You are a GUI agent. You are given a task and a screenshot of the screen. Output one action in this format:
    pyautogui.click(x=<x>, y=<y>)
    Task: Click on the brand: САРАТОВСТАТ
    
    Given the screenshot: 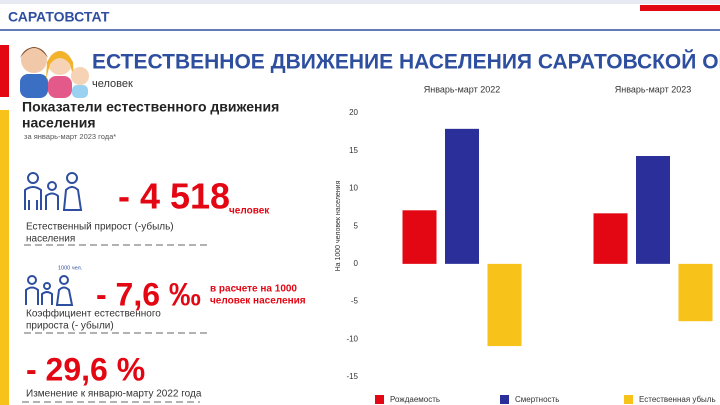 What is the action you would take?
    pyautogui.click(x=59, y=17)
    